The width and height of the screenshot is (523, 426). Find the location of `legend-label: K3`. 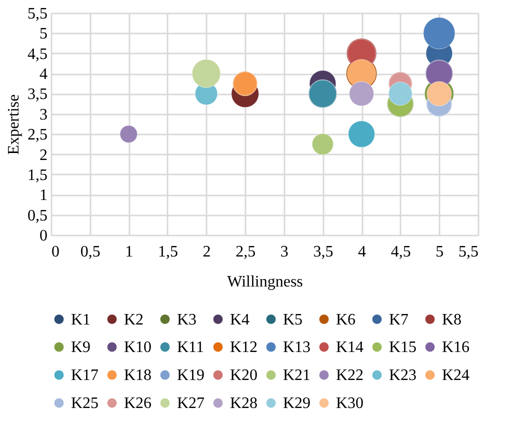

legend-label: K3 is located at coordinates (187, 319).